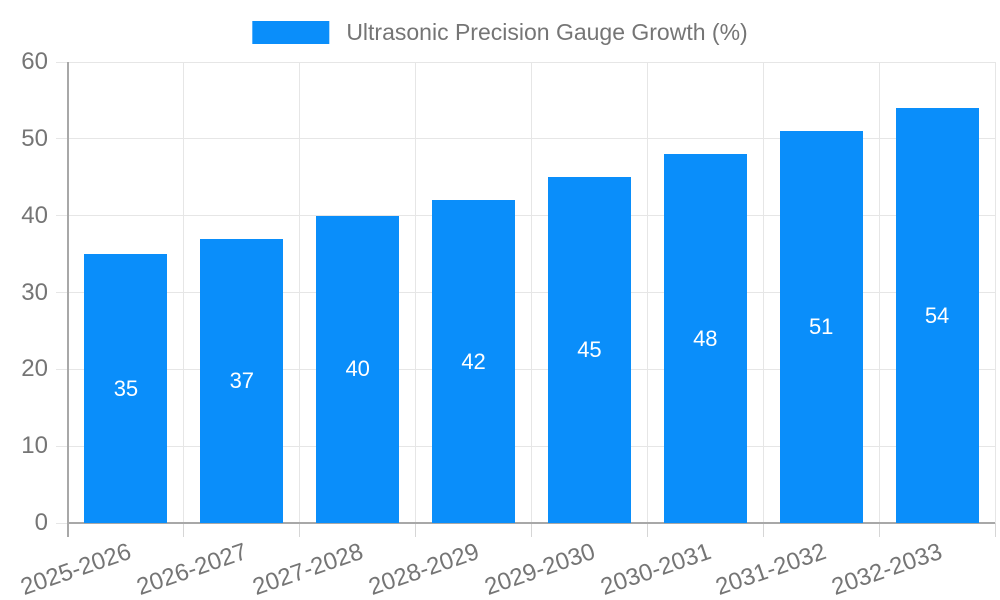 The image size is (1000, 600). I want to click on legend-swatch, so click(291, 32).